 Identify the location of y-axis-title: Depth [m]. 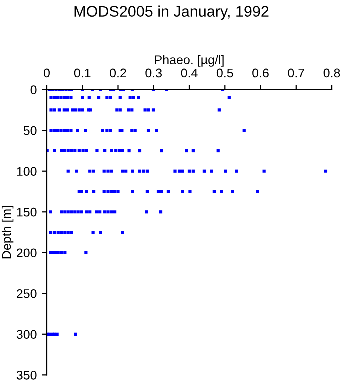
(8, 232).